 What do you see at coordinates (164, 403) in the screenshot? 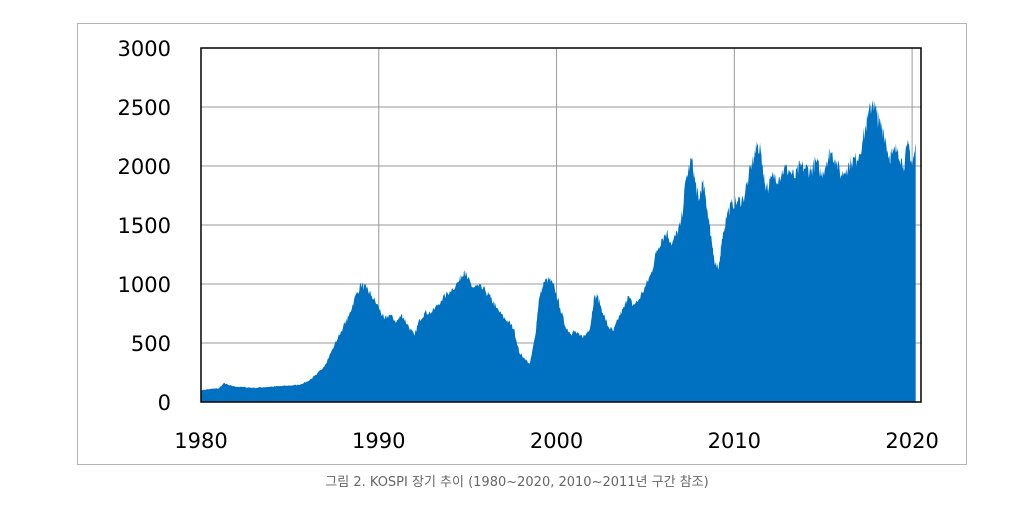
I see `y-tick-label: 0` at bounding box center [164, 403].